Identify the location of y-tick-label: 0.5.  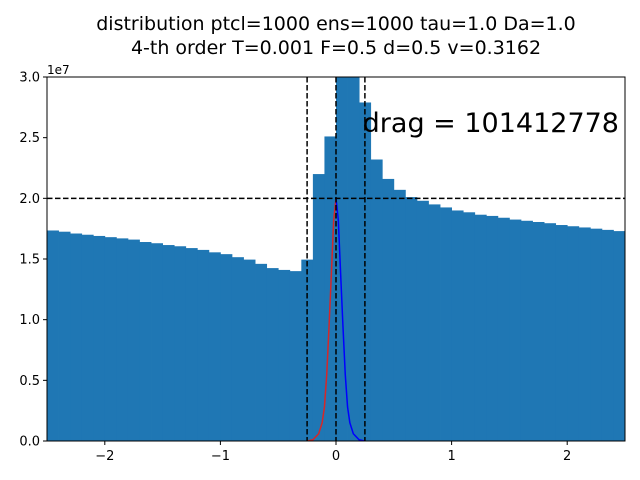
(29, 381).